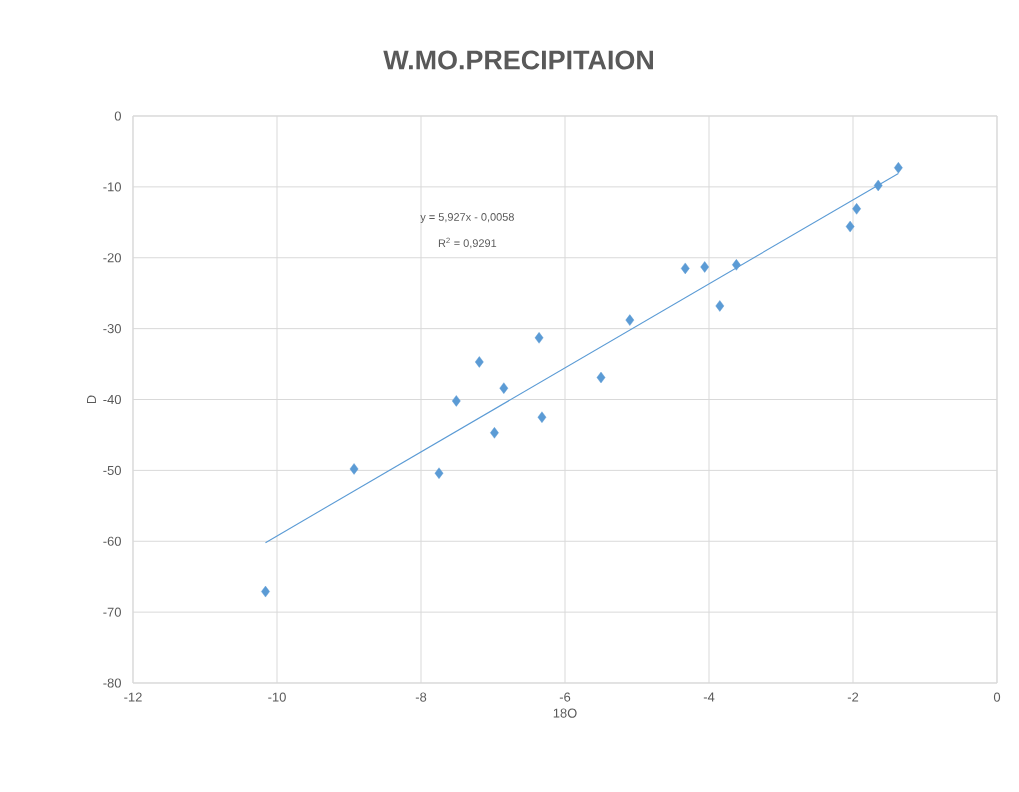 The image size is (1019, 792). Describe the element at coordinates (467, 243) in the screenshot. I see `annotation: R$^{2}$ = 0,9291` at that location.